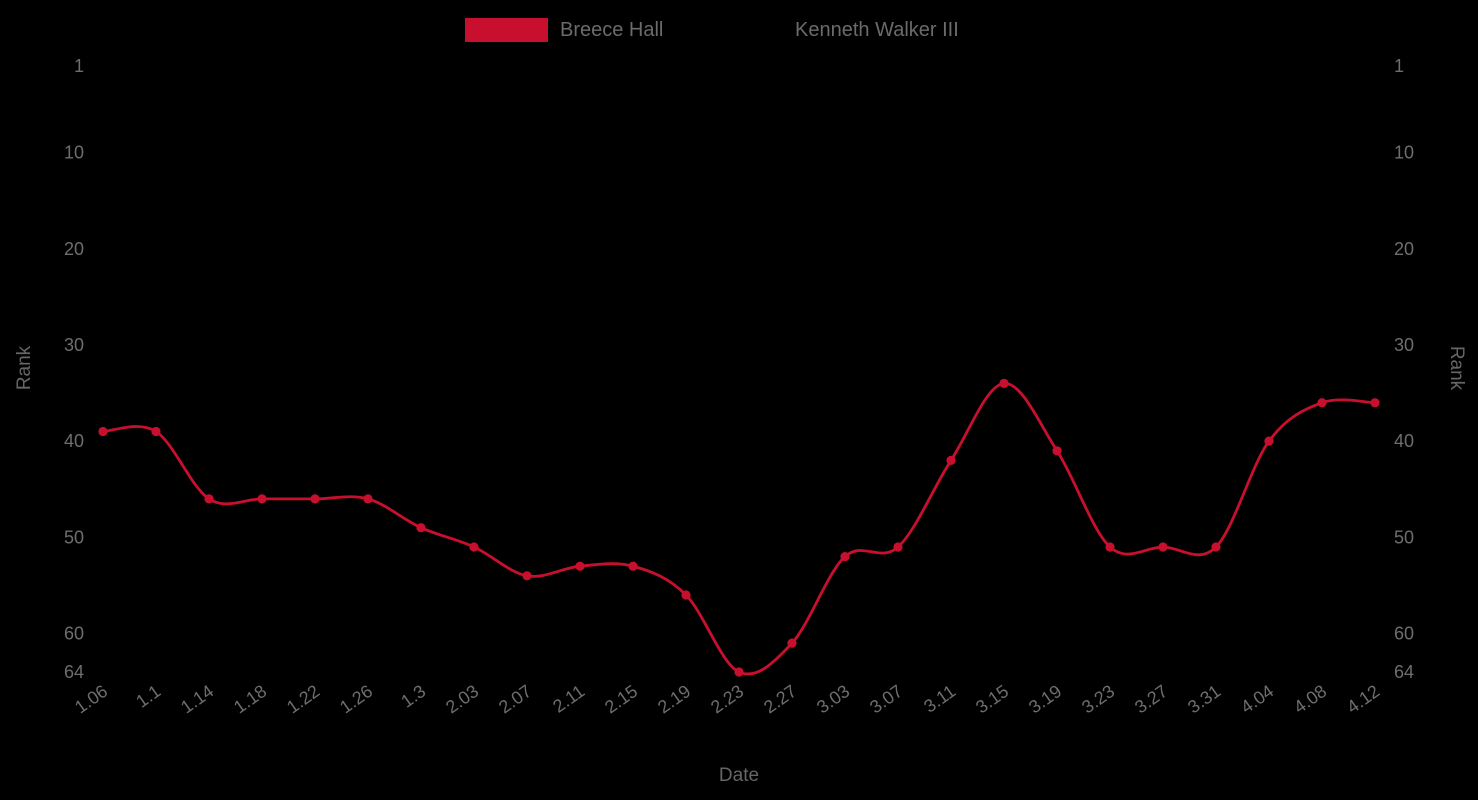 This screenshot has width=1478, height=800. I want to click on x-tick-1.22: 1.22, so click(303, 699).